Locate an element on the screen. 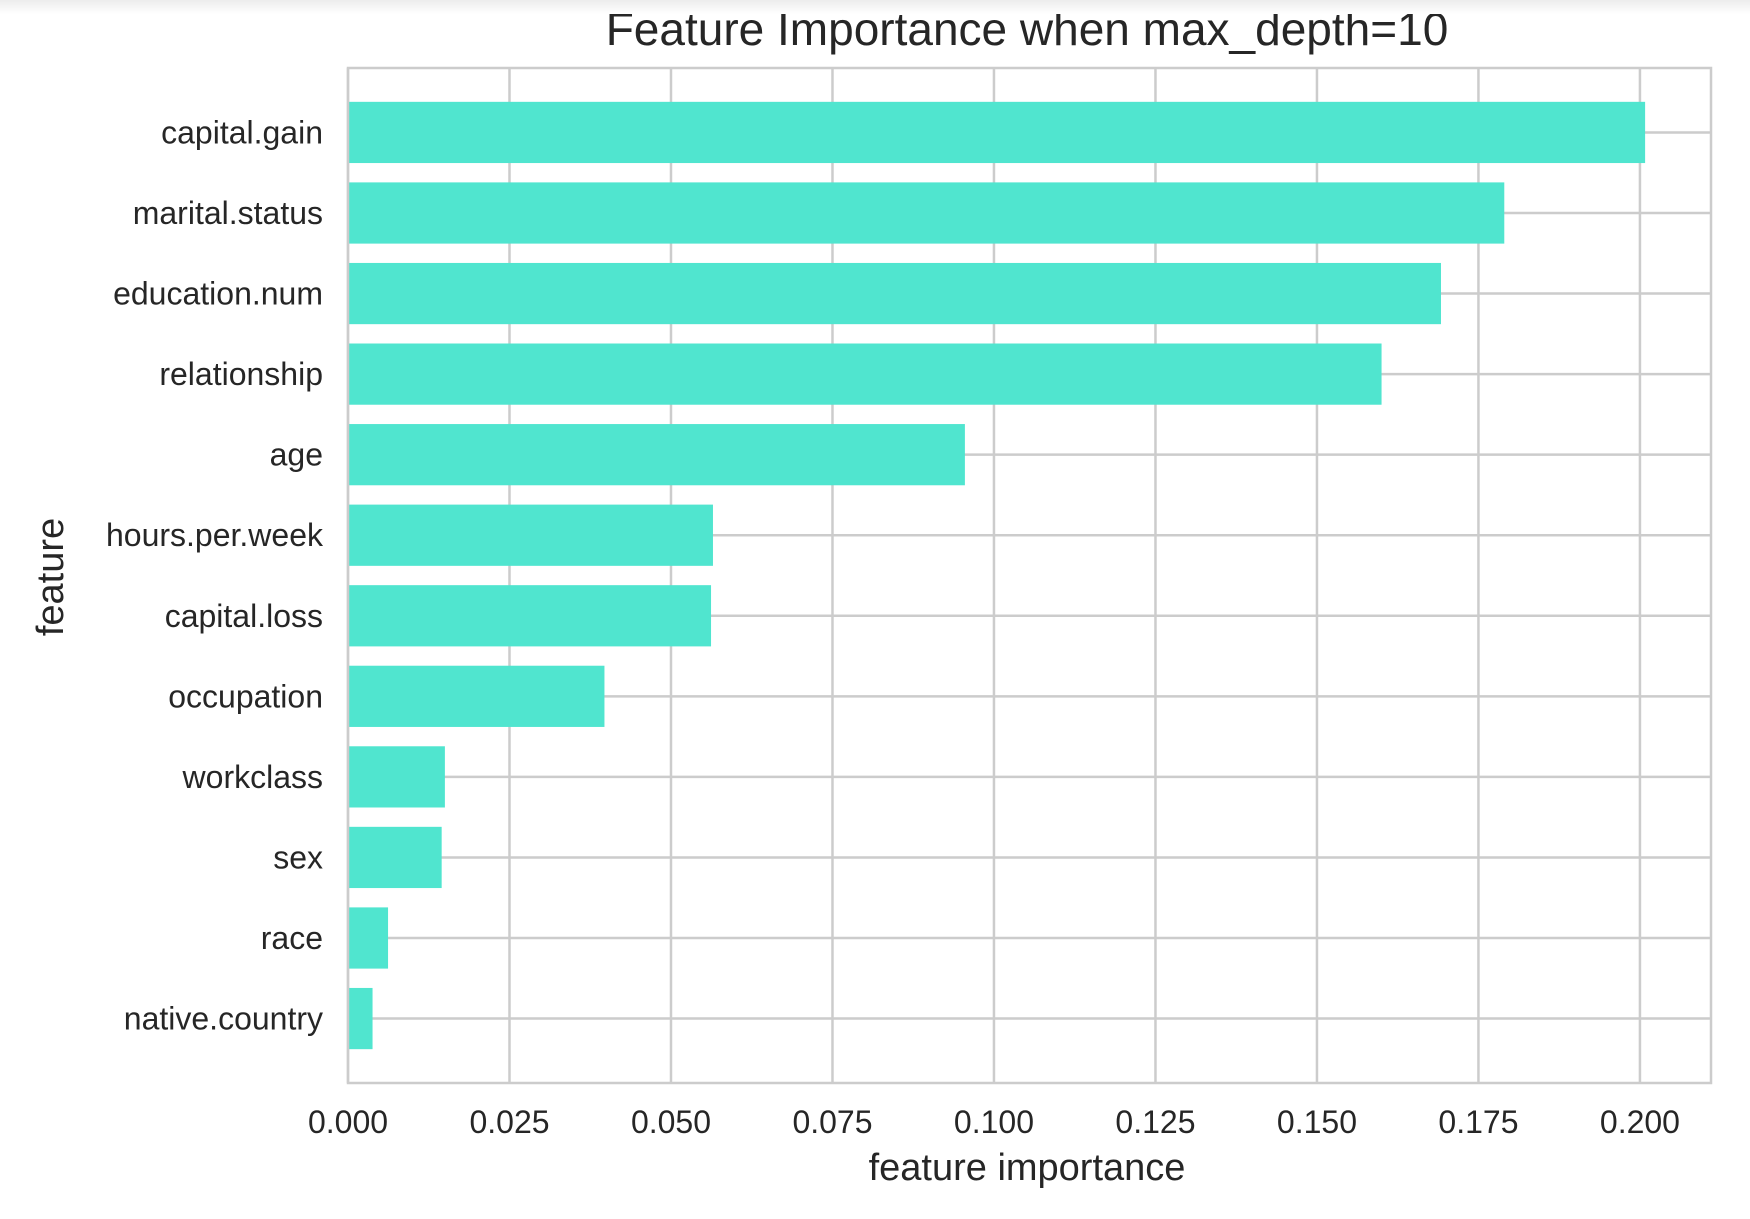 This screenshot has width=1750, height=1219. bar-native-country is located at coordinates (360, 1018).